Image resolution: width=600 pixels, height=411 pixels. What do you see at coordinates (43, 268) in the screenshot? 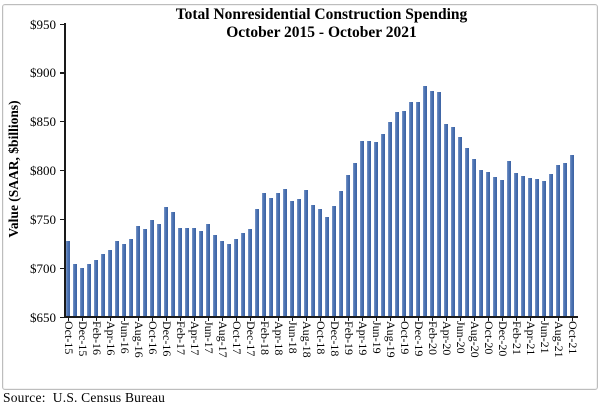
I see `y-tick-label: $700` at bounding box center [43, 268].